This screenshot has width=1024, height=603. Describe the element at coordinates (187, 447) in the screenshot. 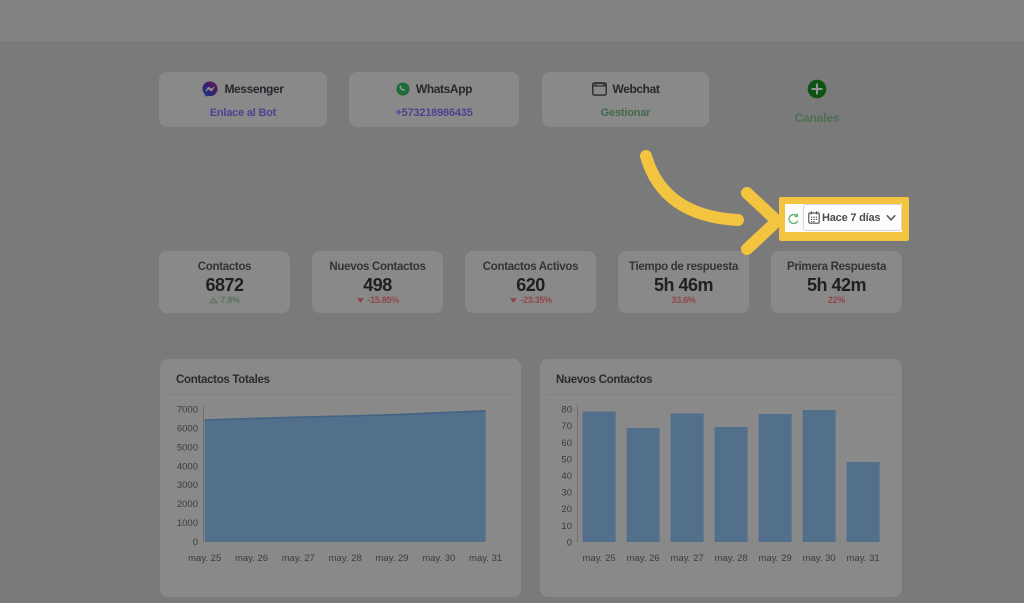

I see `svg-text: 5000` at that location.